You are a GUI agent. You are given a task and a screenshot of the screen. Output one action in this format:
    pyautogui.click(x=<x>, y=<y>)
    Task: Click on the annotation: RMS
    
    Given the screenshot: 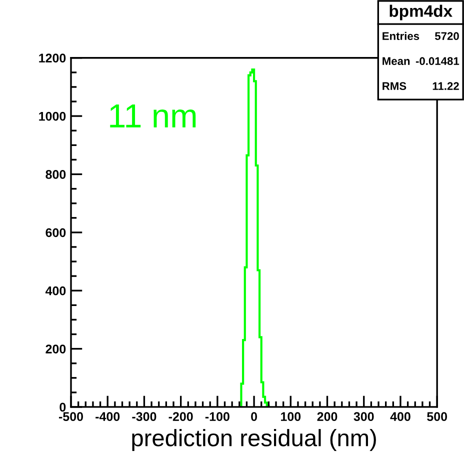 What is the action you would take?
    pyautogui.click(x=394, y=86)
    